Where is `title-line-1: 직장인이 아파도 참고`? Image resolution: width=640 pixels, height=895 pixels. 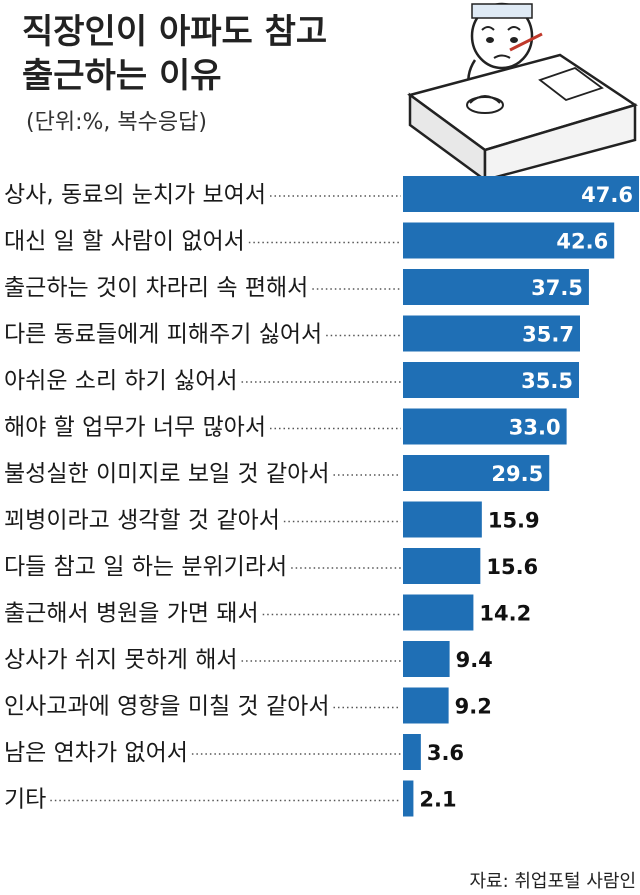
title-line-1: 직장인이 아파도 참고 is located at coordinates (175, 32).